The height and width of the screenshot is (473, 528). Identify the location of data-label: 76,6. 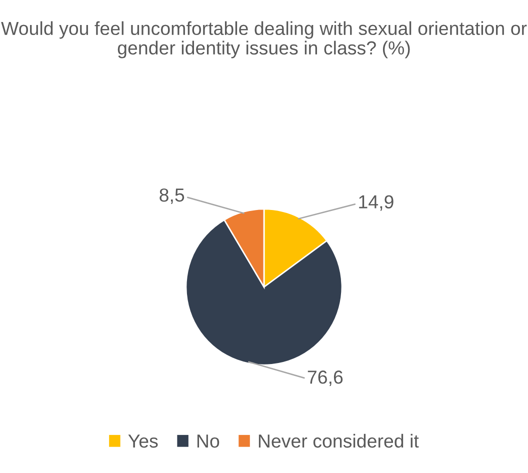
(325, 378).